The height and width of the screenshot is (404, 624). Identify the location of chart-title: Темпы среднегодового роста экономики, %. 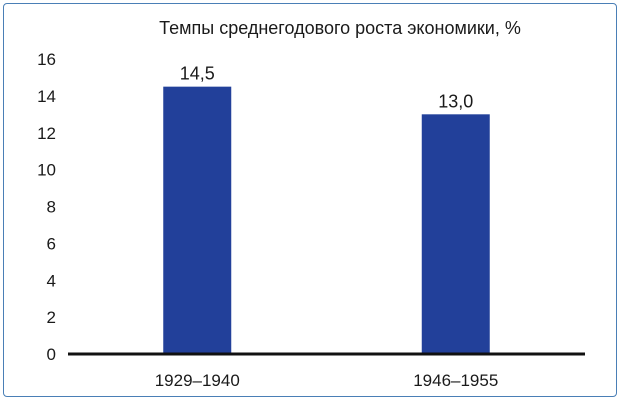
(340, 28).